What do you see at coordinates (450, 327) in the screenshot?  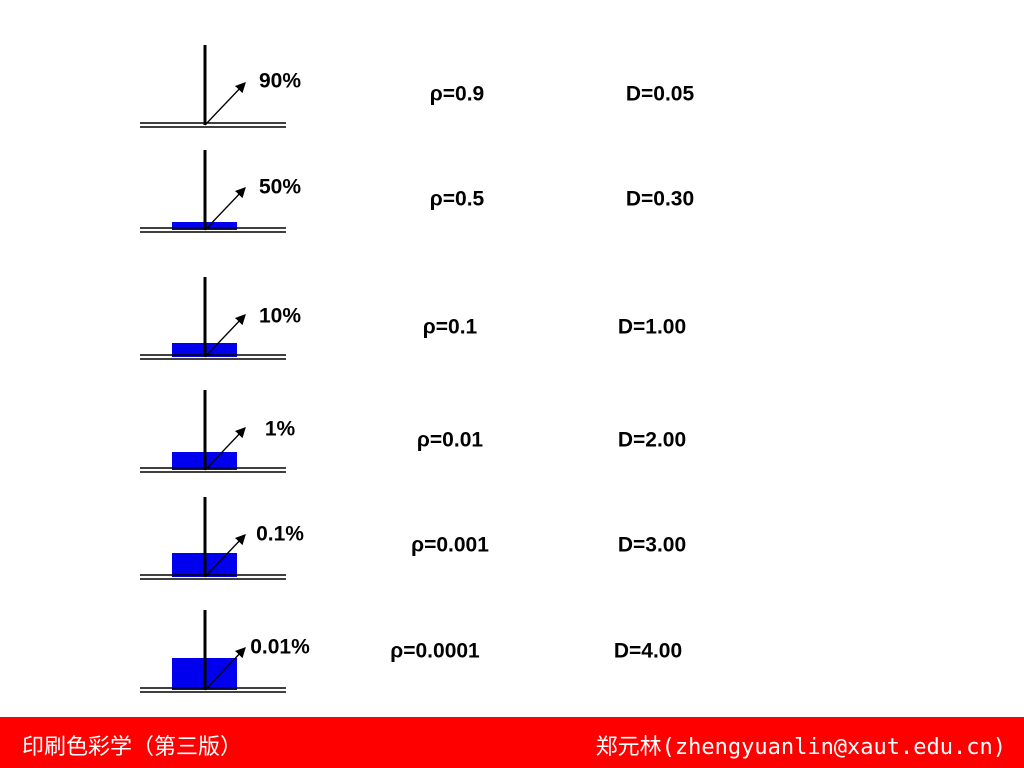 I see `rho-label: ρ=0.1` at bounding box center [450, 327].